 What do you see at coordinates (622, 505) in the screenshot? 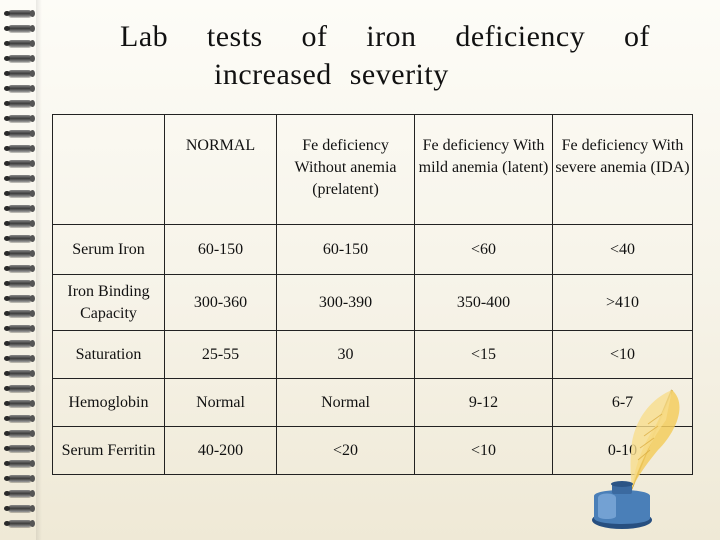
I see `inkwell-icon` at bounding box center [622, 505].